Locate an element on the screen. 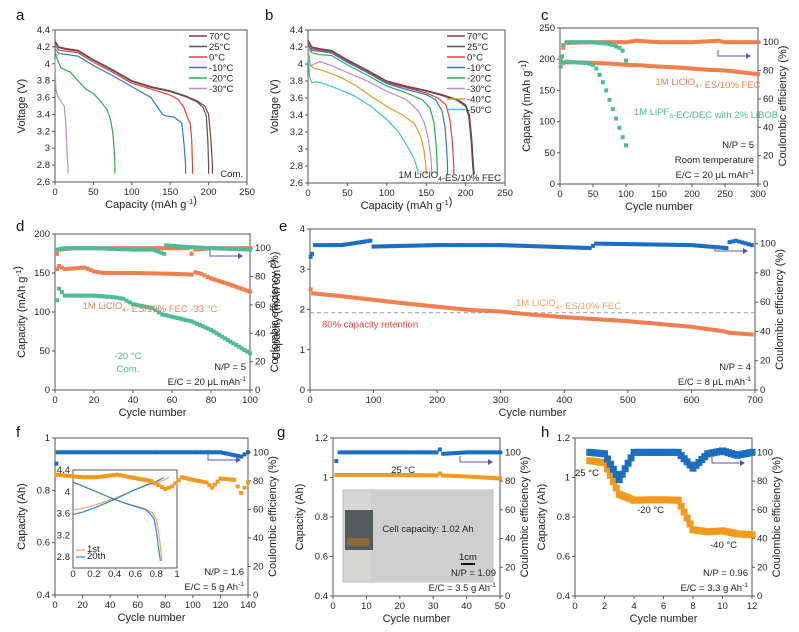  x-tick-label: 0 is located at coordinates (309, 400).